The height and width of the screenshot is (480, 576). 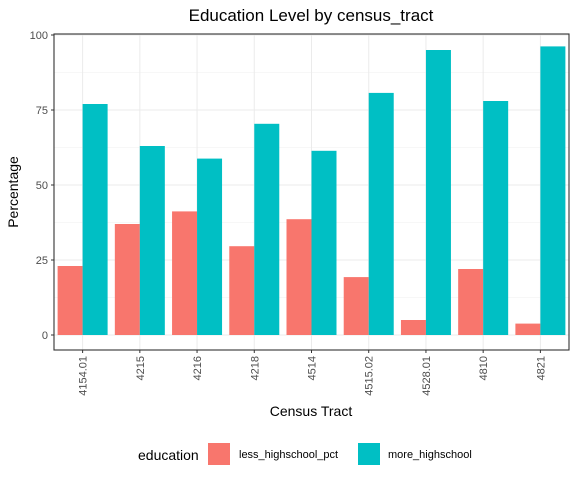 What do you see at coordinates (381, 214) in the screenshot?
I see `bar-more-highschool-4515.02` at bounding box center [381, 214].